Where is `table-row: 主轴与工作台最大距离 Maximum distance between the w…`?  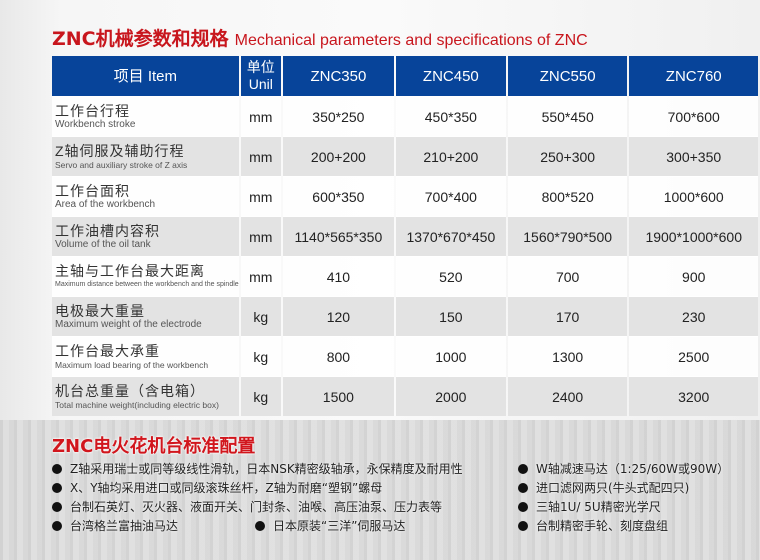
table-row: 主轴与工作台最大距离 Maximum distance between the w… is located at coordinates (405, 276).